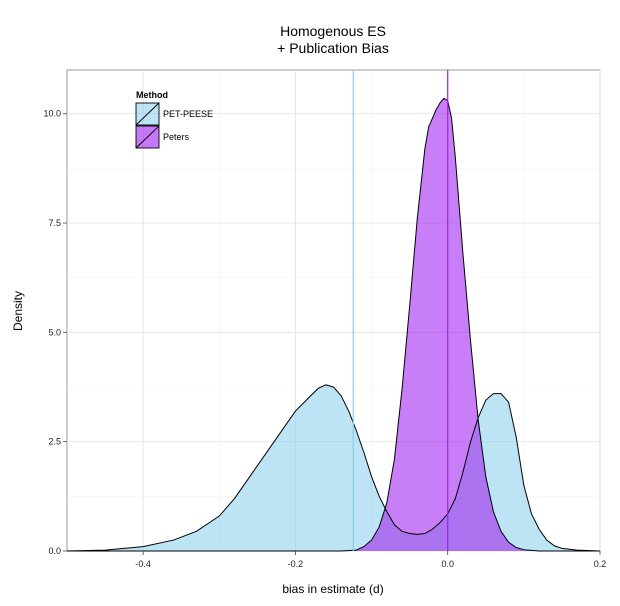 Image resolution: width=620 pixels, height=606 pixels. Describe the element at coordinates (333, 31) in the screenshot. I see `chart-title-line-1: Homogenous ES` at that location.